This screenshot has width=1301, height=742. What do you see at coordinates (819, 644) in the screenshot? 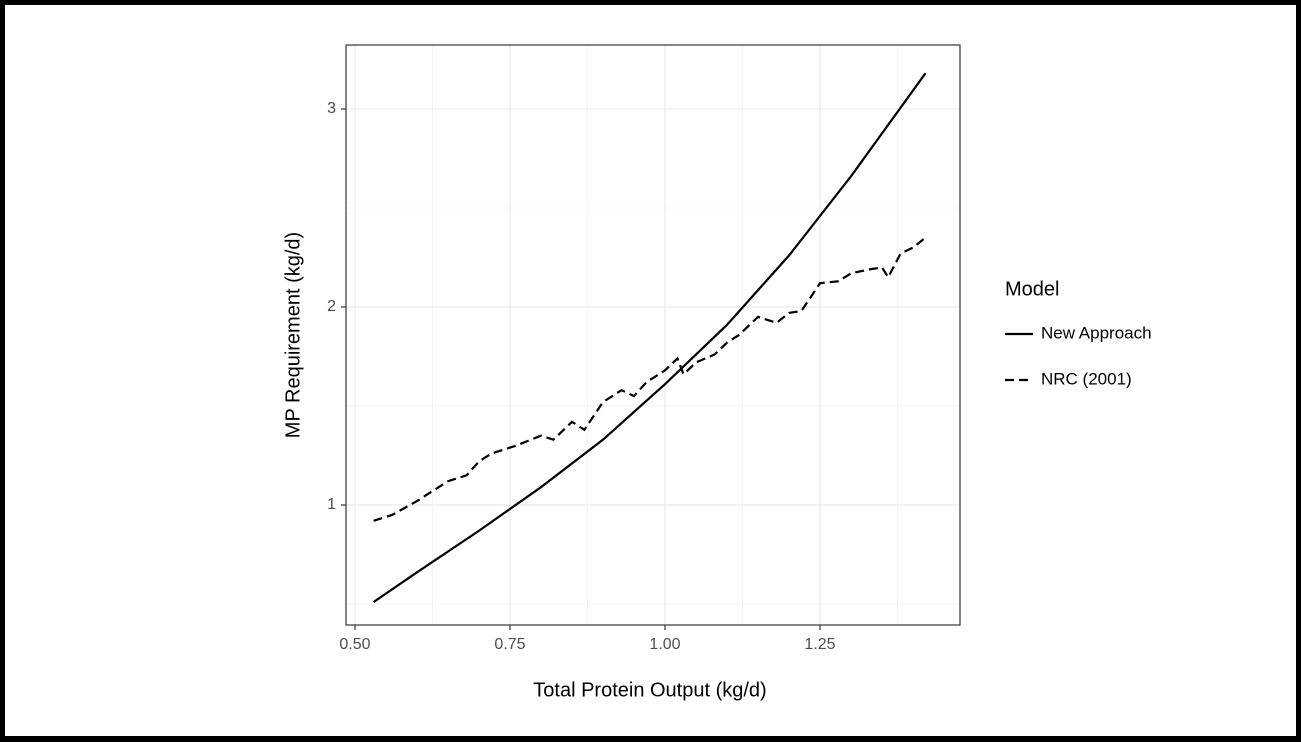
I see `x-tick-label: 1.25` at bounding box center [819, 644].